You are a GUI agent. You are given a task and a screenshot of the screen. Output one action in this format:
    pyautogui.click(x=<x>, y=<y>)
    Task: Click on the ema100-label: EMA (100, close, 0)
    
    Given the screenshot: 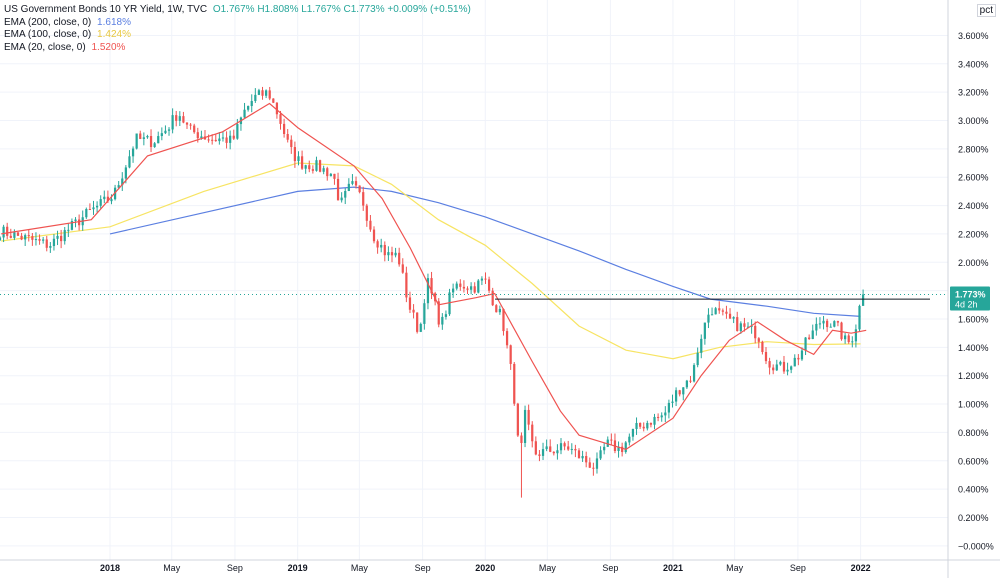 What is the action you would take?
    pyautogui.click(x=48, y=34)
    